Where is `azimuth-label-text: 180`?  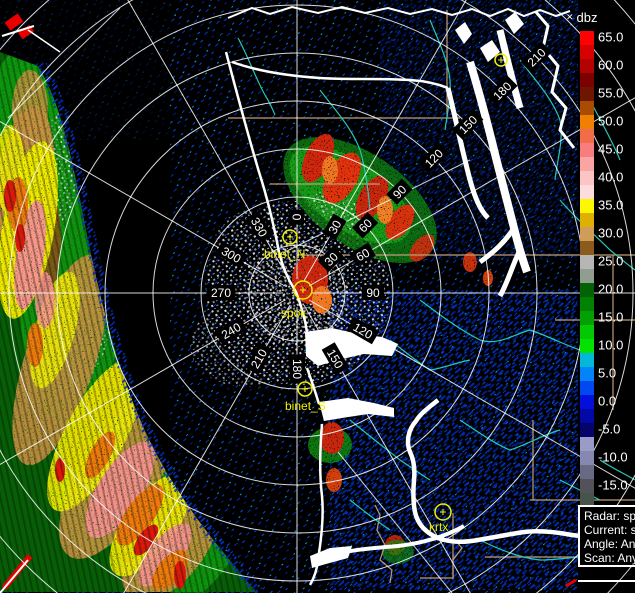
azimuth-label-text: 180 is located at coordinates (297, 369).